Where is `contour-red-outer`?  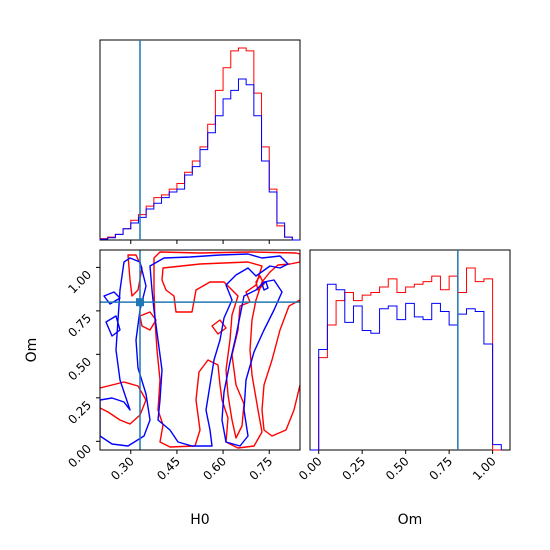
contour-red-outer is located at coordinates (200, 350).